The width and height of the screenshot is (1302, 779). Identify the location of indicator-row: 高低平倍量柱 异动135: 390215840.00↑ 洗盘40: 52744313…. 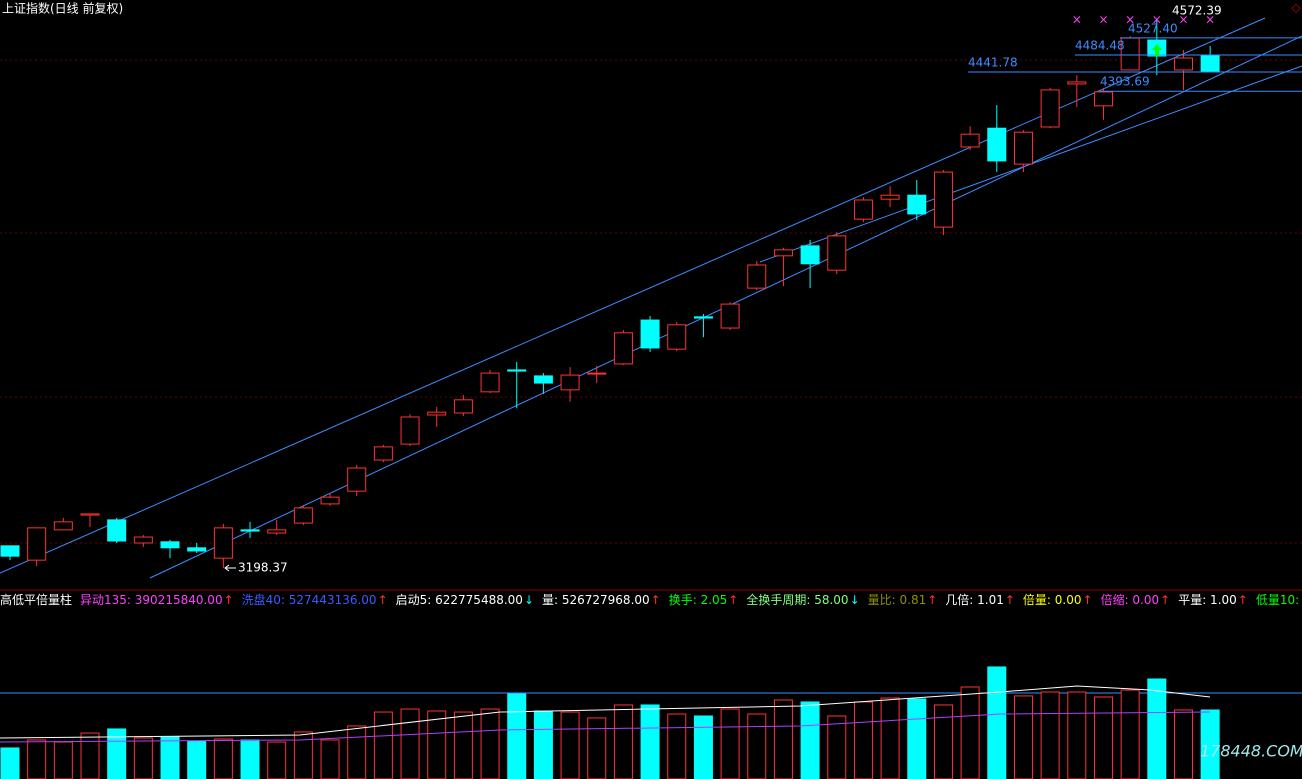
(651, 599).